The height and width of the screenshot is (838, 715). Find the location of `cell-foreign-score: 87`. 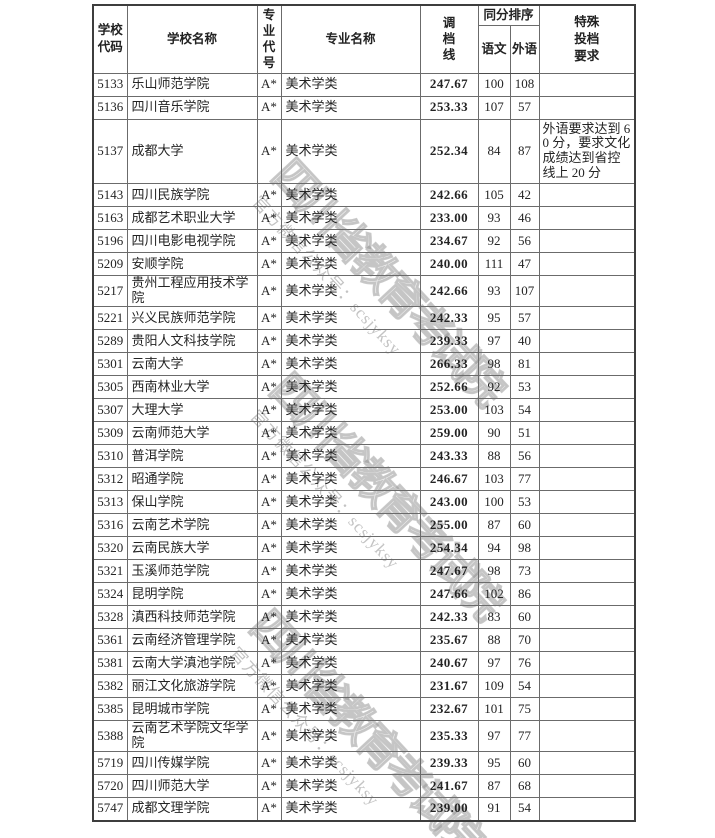

cell-foreign-score: 87 is located at coordinates (524, 151).